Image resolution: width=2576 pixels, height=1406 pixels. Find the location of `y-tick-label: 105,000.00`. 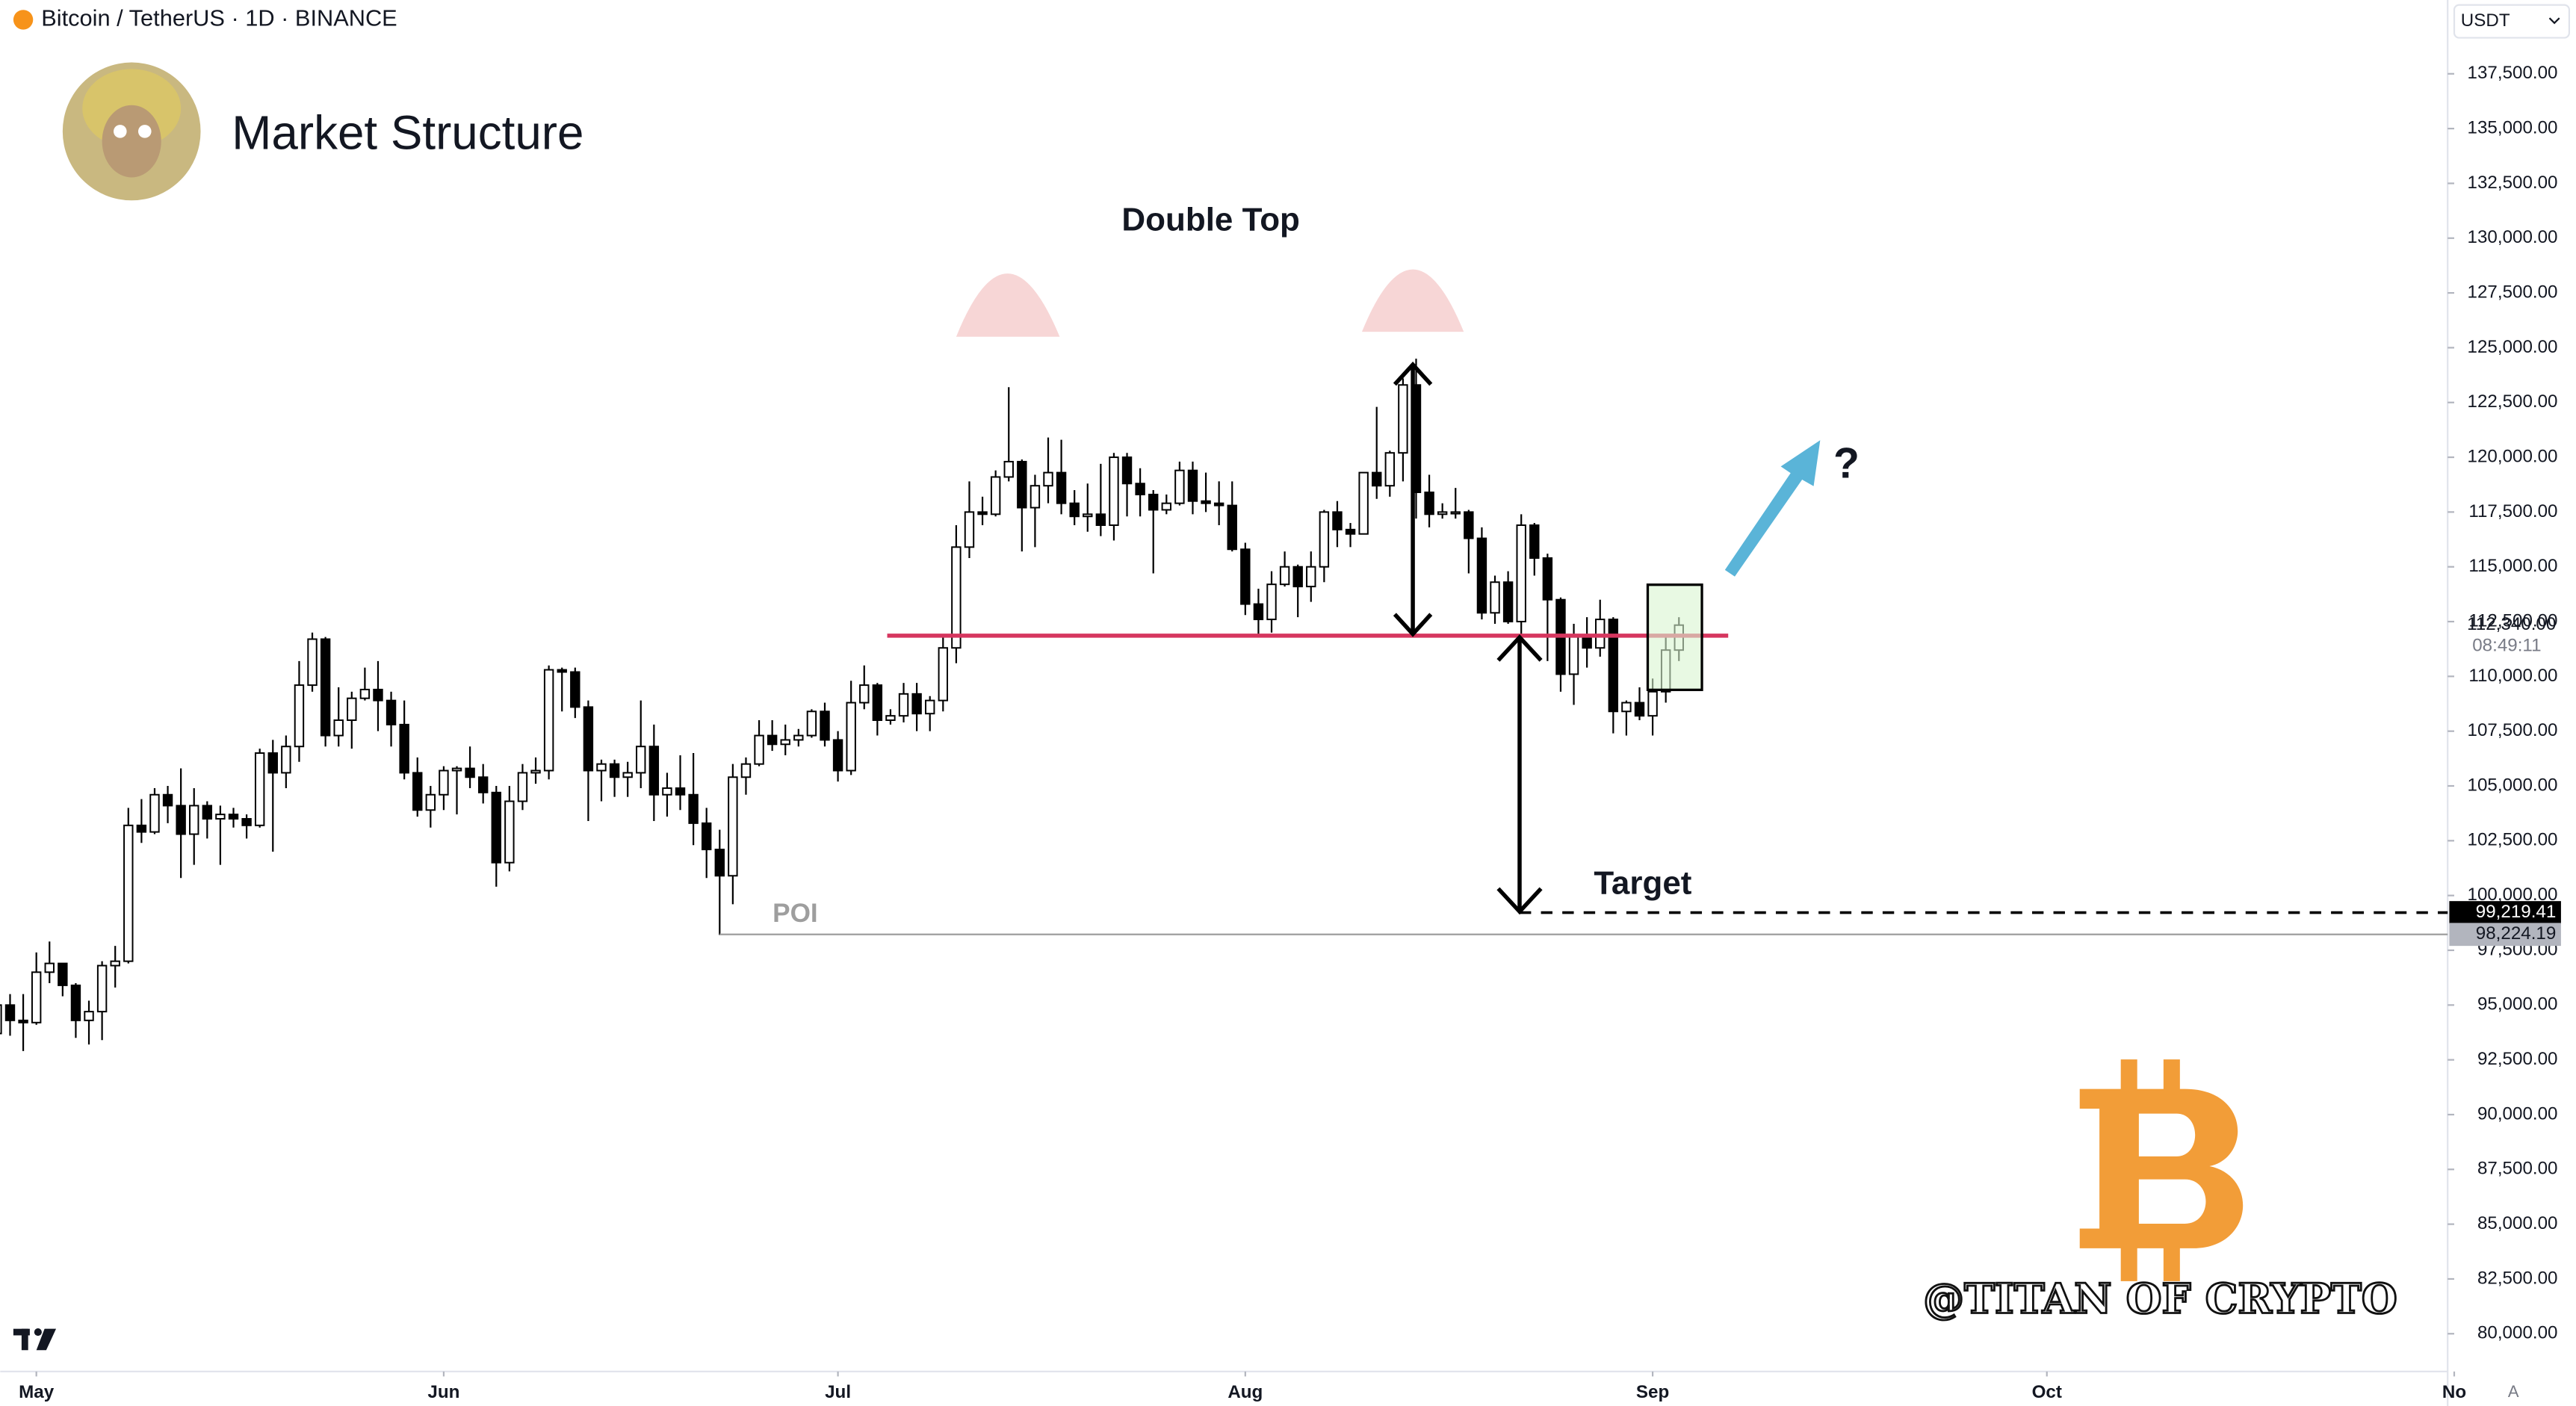

y-tick-label: 105,000.00 is located at coordinates (2513, 785).